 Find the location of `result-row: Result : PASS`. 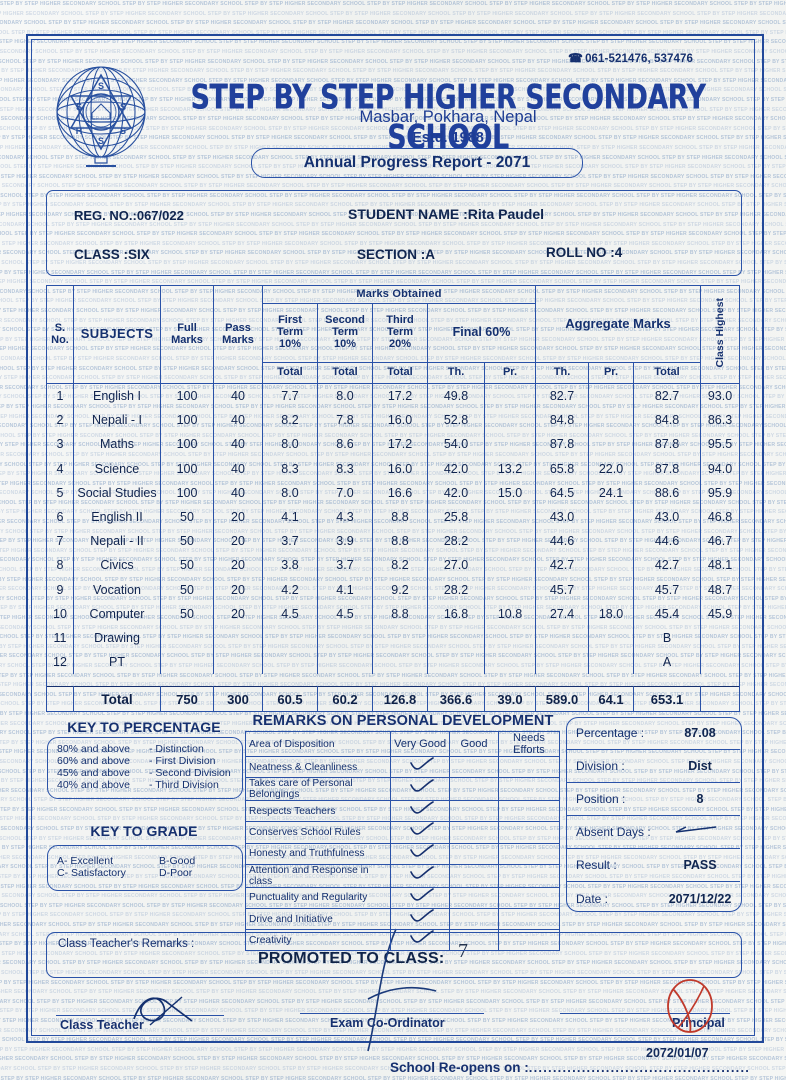

result-row: Result : PASS is located at coordinates (653, 865).